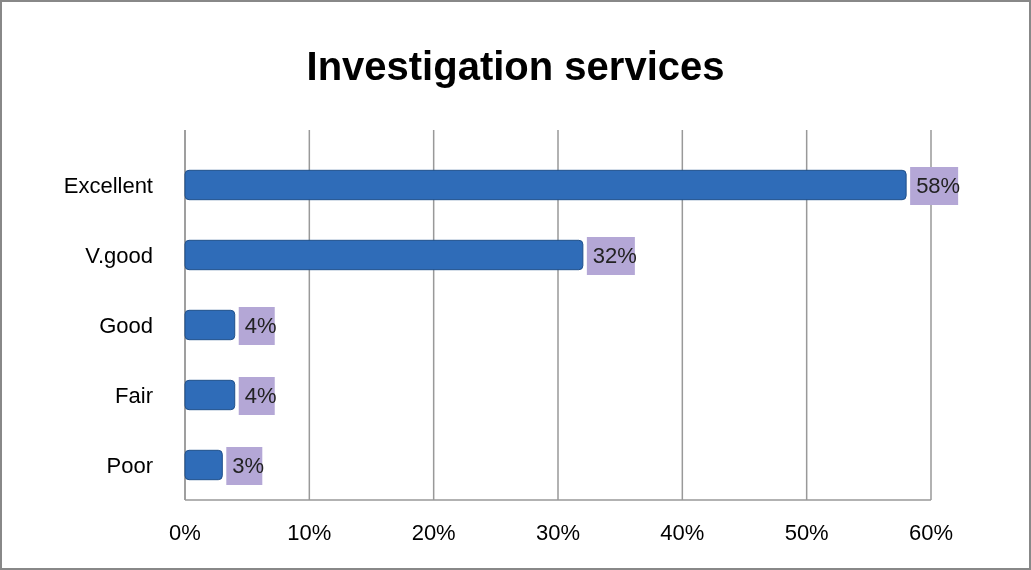  Describe the element at coordinates (134, 395) in the screenshot. I see `y-tick-label: Fair` at that location.